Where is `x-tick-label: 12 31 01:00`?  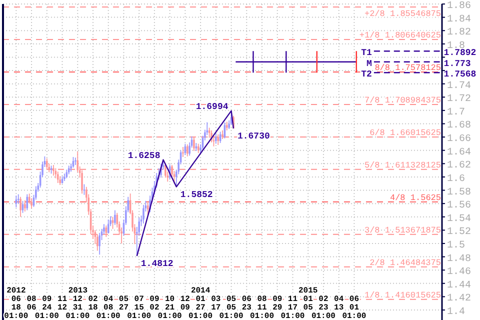
x-tick-label: 12 31 01:00 is located at coordinates (78, 307).